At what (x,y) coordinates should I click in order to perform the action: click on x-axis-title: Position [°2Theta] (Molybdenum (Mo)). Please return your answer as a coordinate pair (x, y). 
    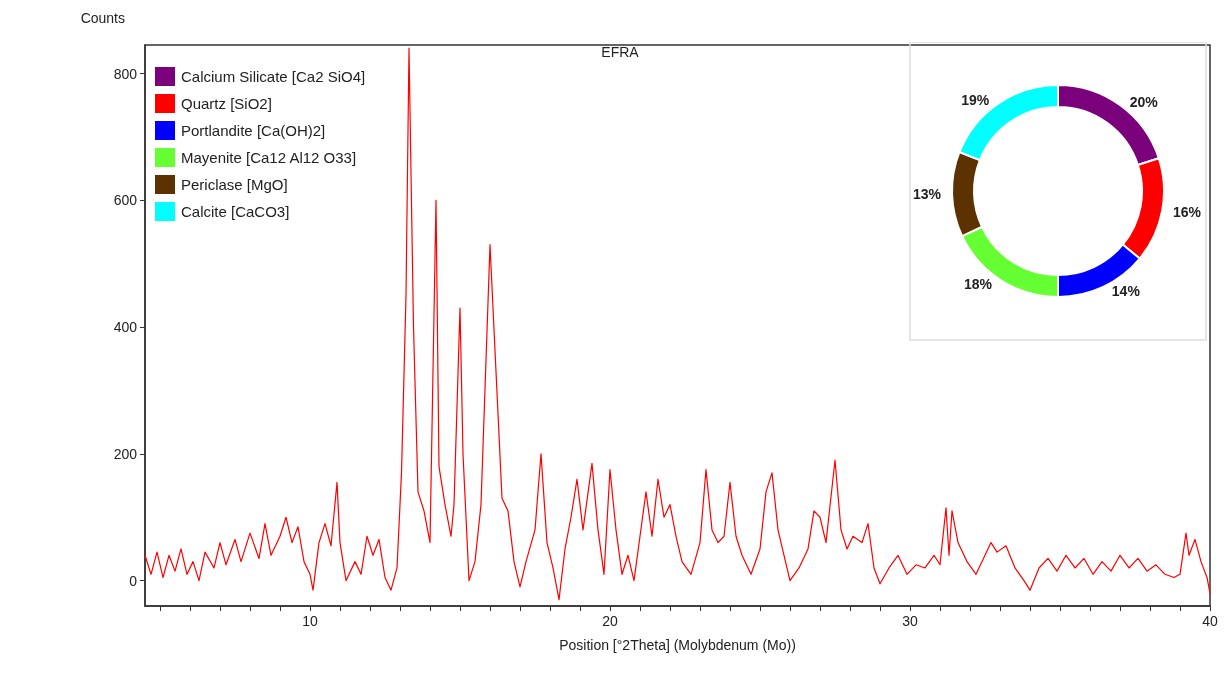
    Looking at the image, I should click on (677, 645).